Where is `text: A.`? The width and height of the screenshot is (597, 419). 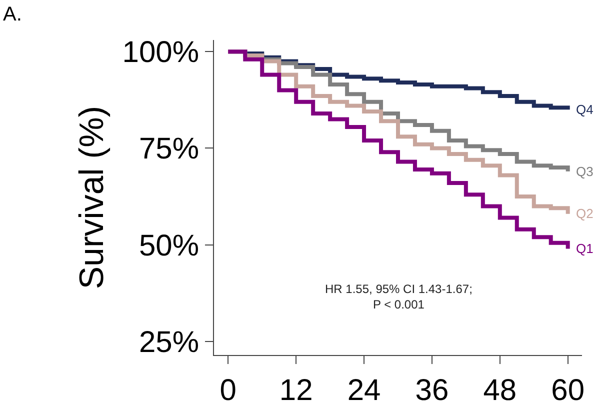 text: A. is located at coordinates (12, 14).